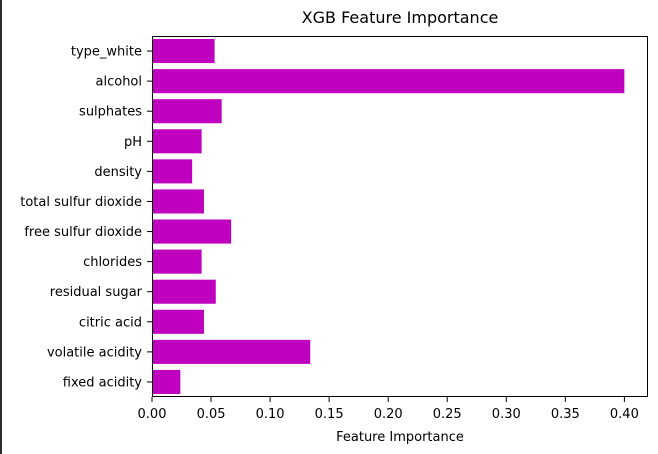 The image size is (658, 454). Describe the element at coordinates (388, 414) in the screenshot. I see `x-tick-label: 0.20` at that location.